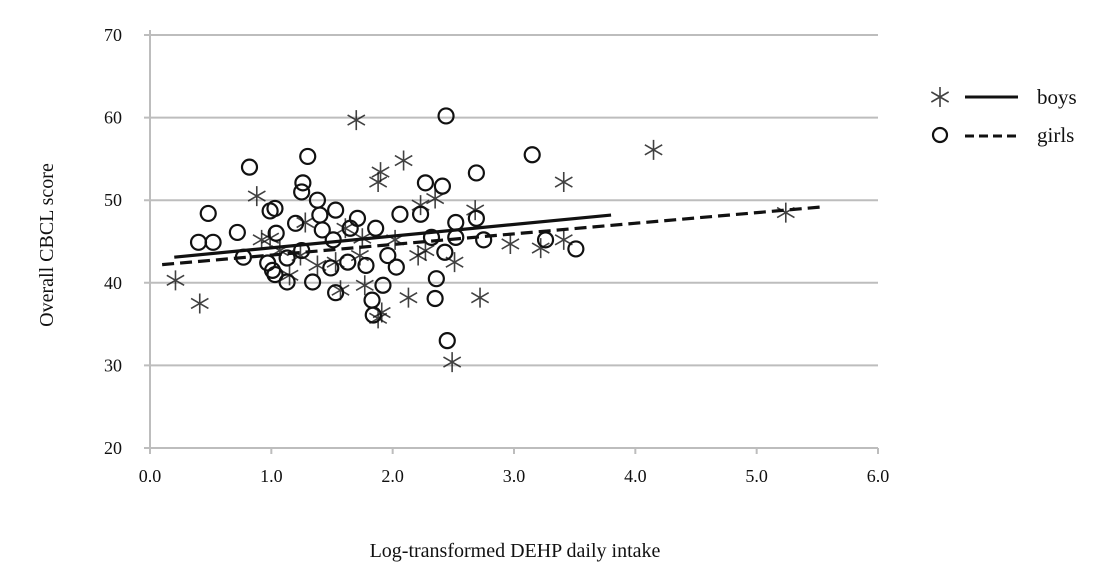 The image size is (1117, 588). Describe the element at coordinates (113, 118) in the screenshot. I see `y-tick-label: 60` at that location.